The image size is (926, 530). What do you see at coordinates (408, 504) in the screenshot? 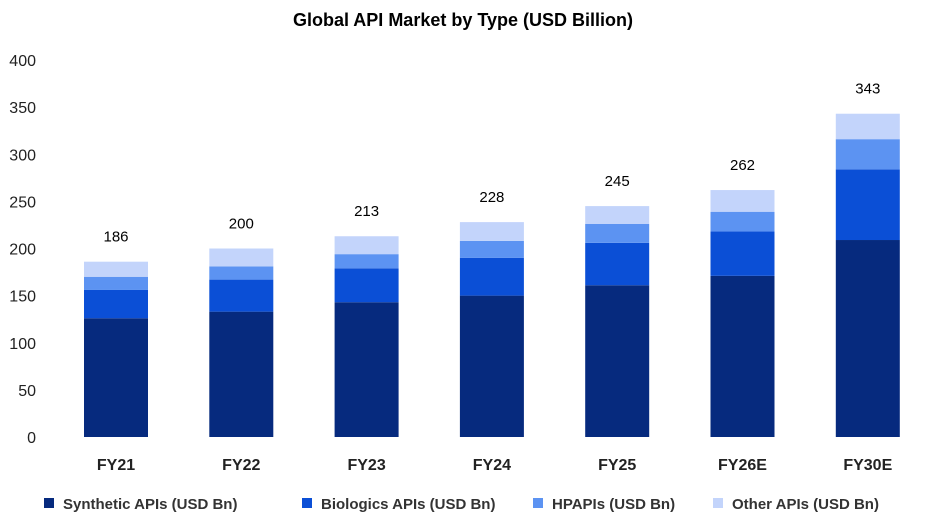
I see `legend-label: Biologics APIs (USD Bn)` at bounding box center [408, 504].